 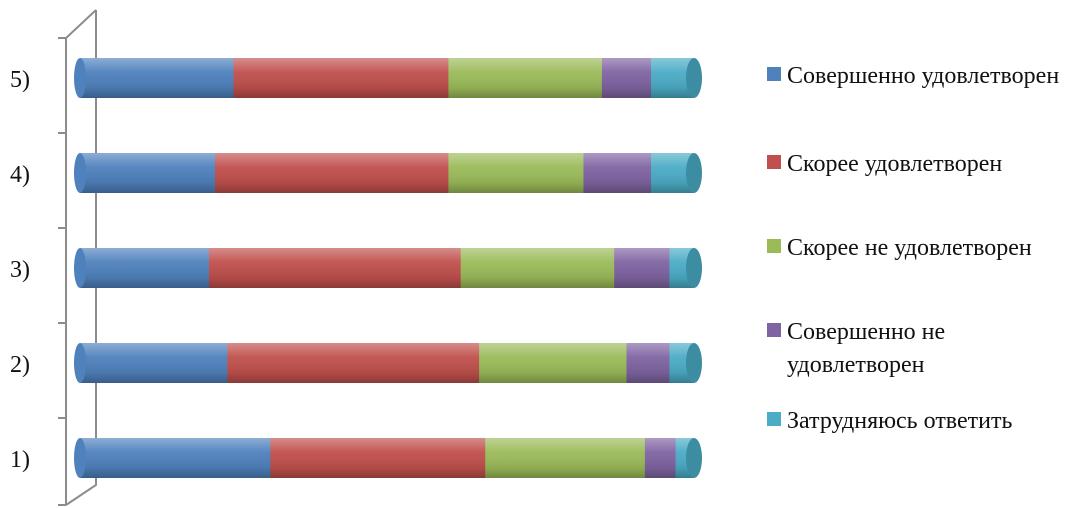 I want to click on legend-item: Скорее удовлетворен, so click(x=884, y=164).